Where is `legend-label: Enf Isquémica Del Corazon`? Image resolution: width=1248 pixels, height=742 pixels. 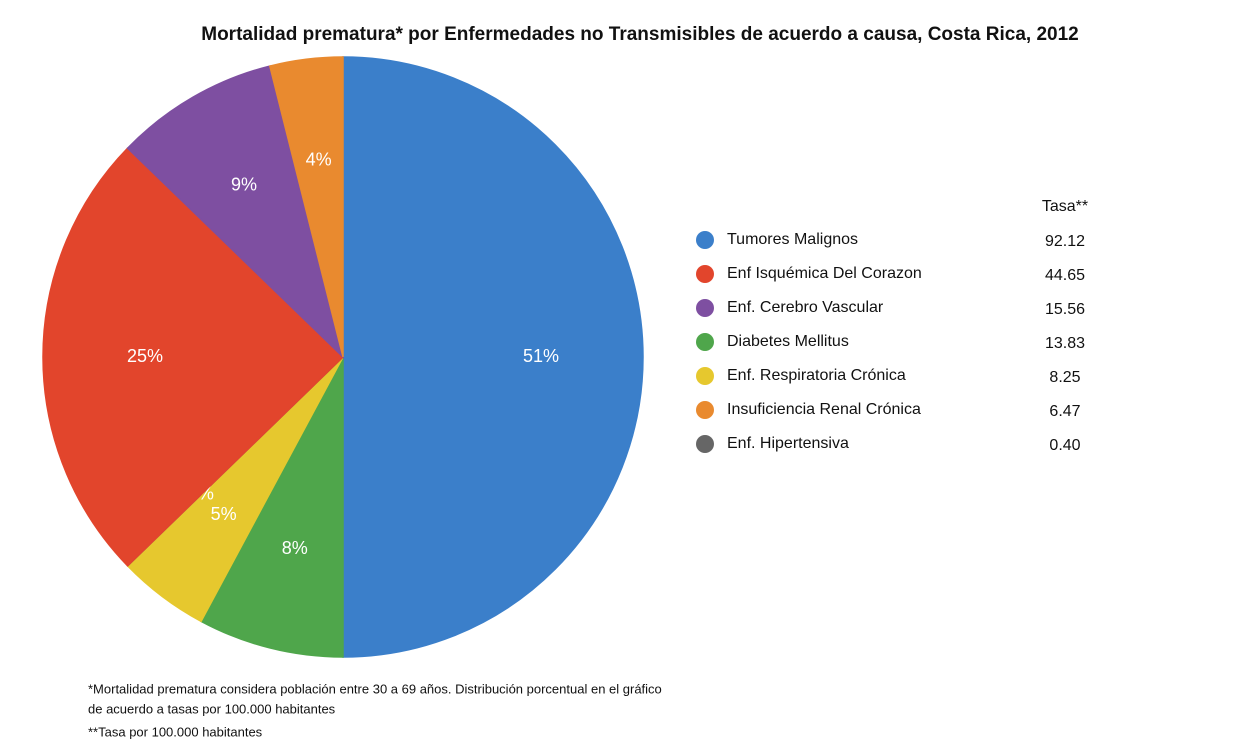
legend-label: Enf Isquémica Del Corazon is located at coordinates (824, 273).